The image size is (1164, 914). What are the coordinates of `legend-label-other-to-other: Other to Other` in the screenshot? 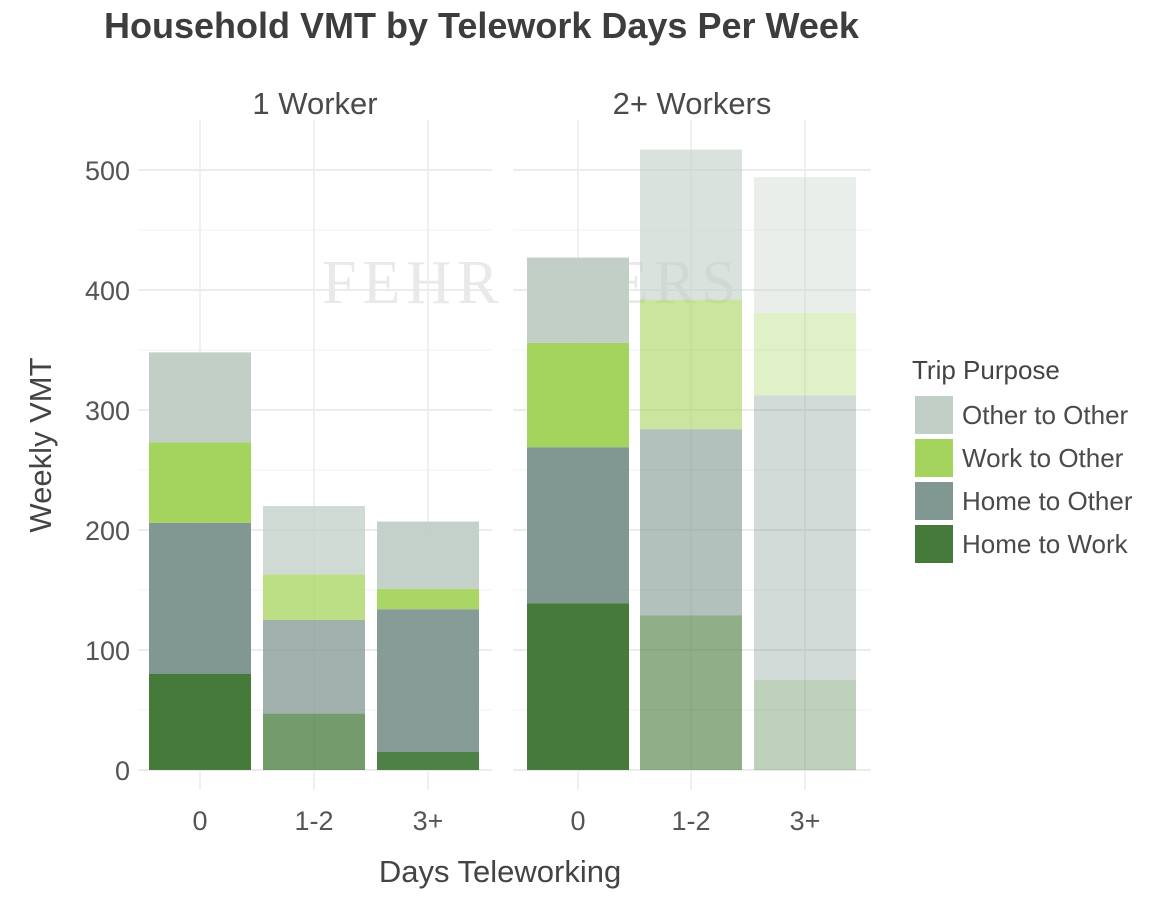 It's located at (1045, 415).